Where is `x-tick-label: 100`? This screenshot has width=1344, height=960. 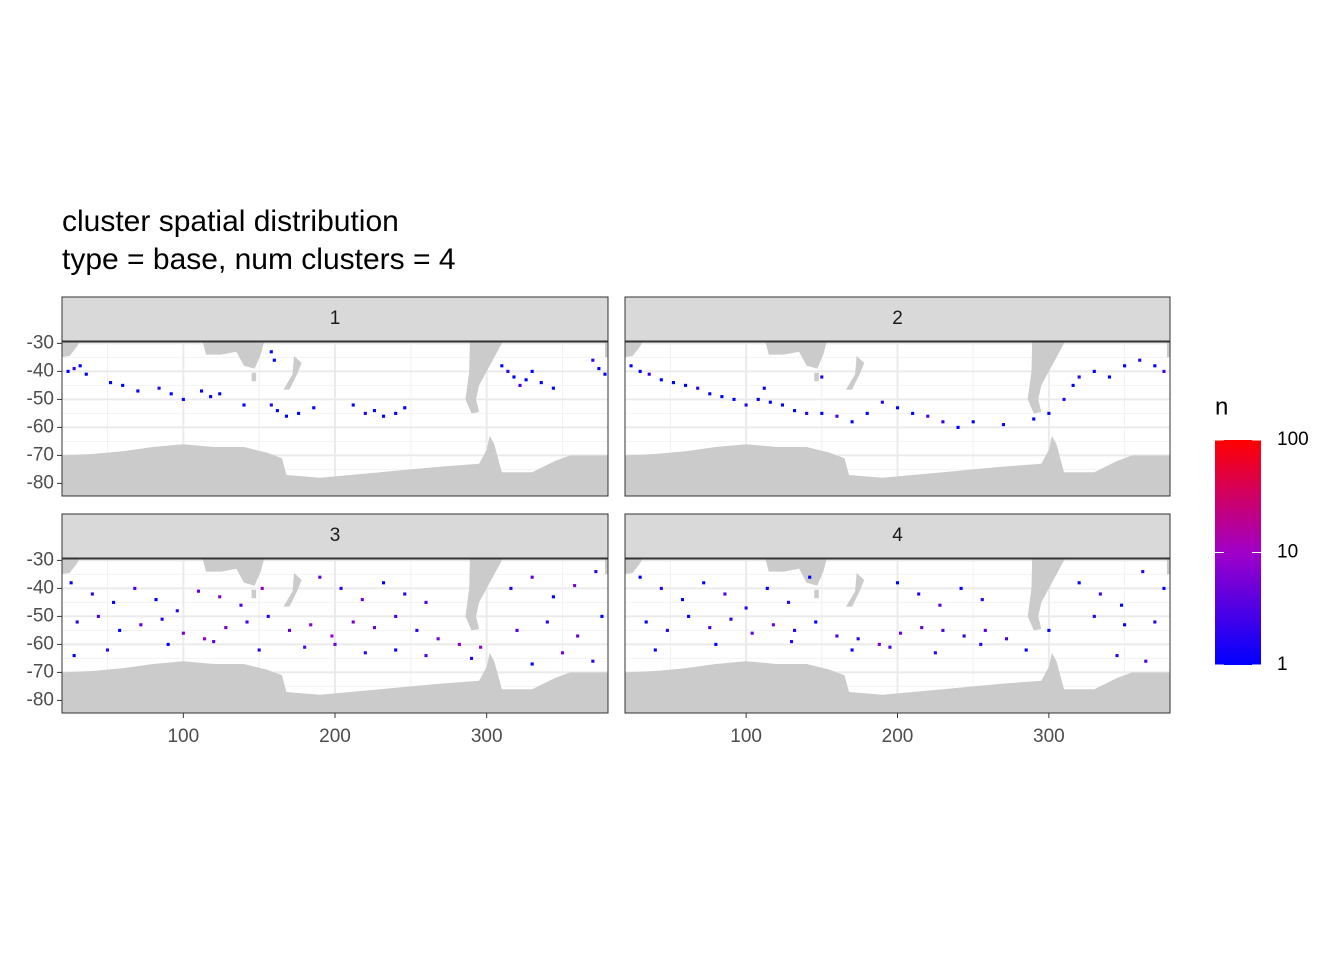 x-tick-label: 100 is located at coordinates (746, 736).